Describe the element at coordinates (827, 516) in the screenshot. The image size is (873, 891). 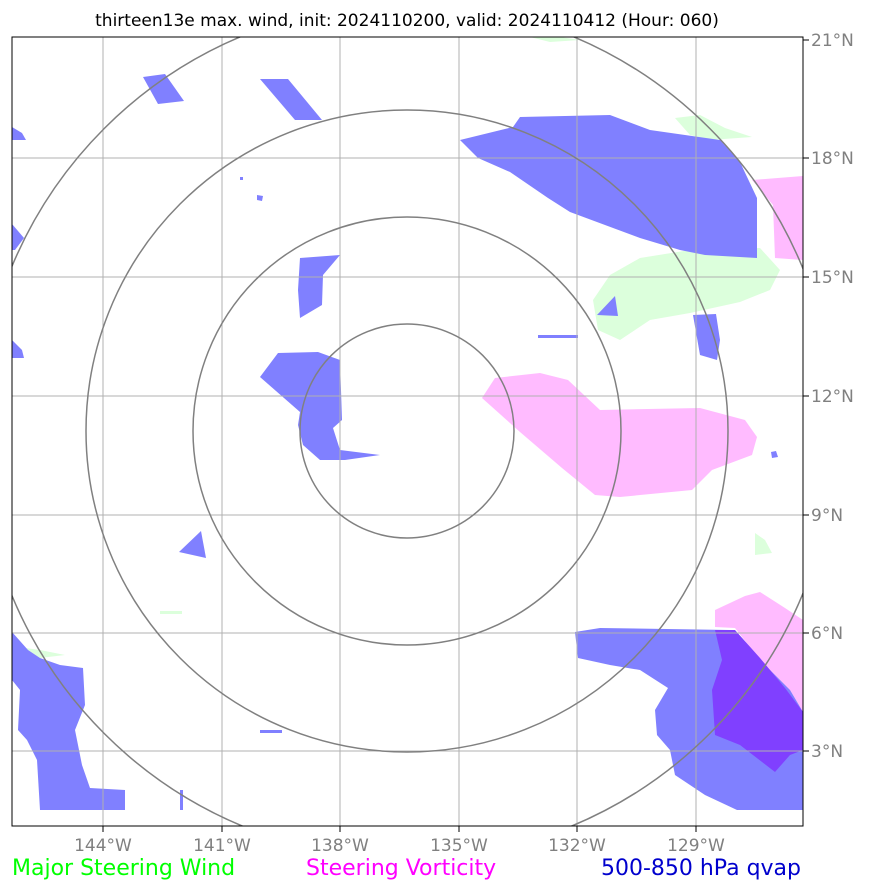
I see `lat-tick-label: 9°N` at that location.